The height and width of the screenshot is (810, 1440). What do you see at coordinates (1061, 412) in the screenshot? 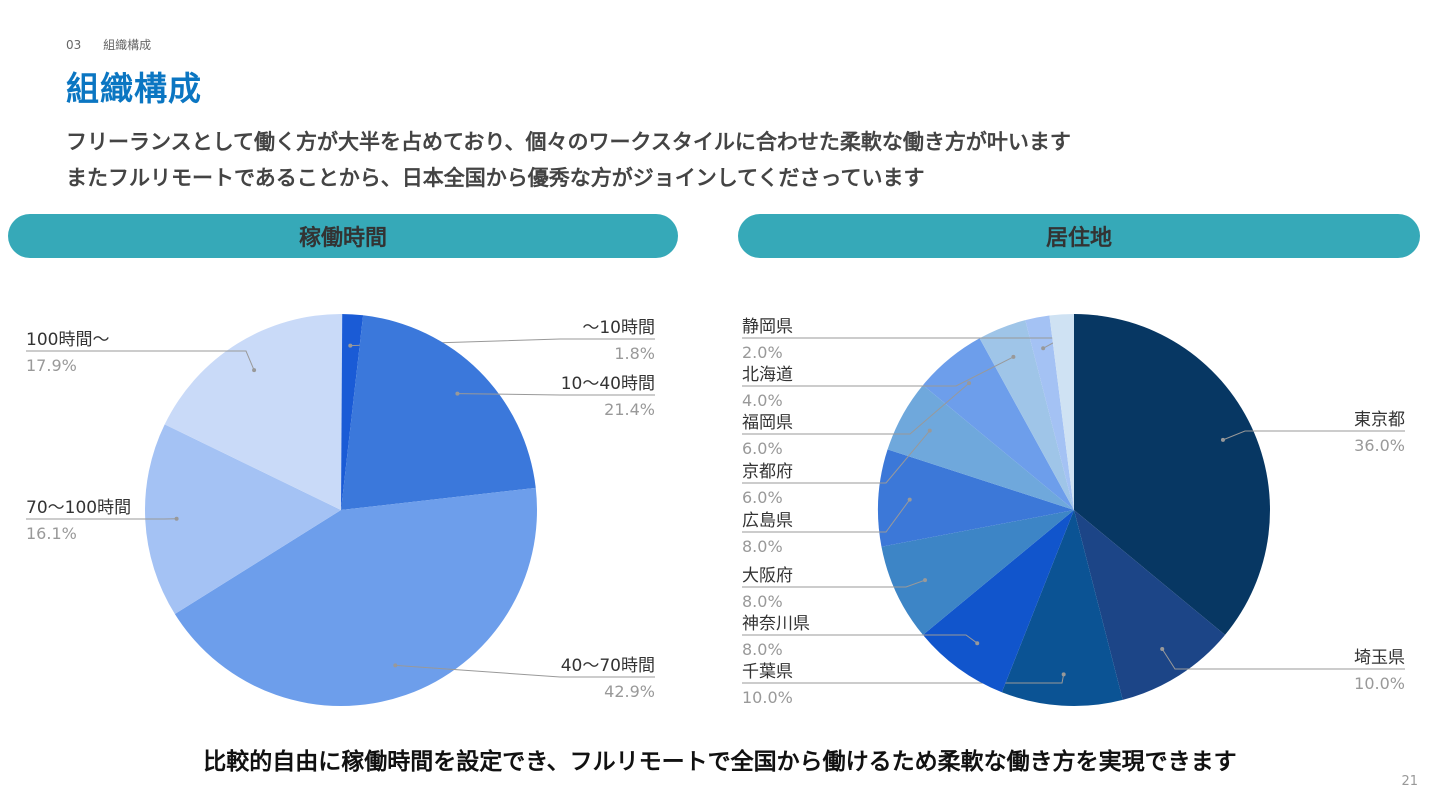
I see `pie1-slice-remainder` at bounding box center [1061, 412].